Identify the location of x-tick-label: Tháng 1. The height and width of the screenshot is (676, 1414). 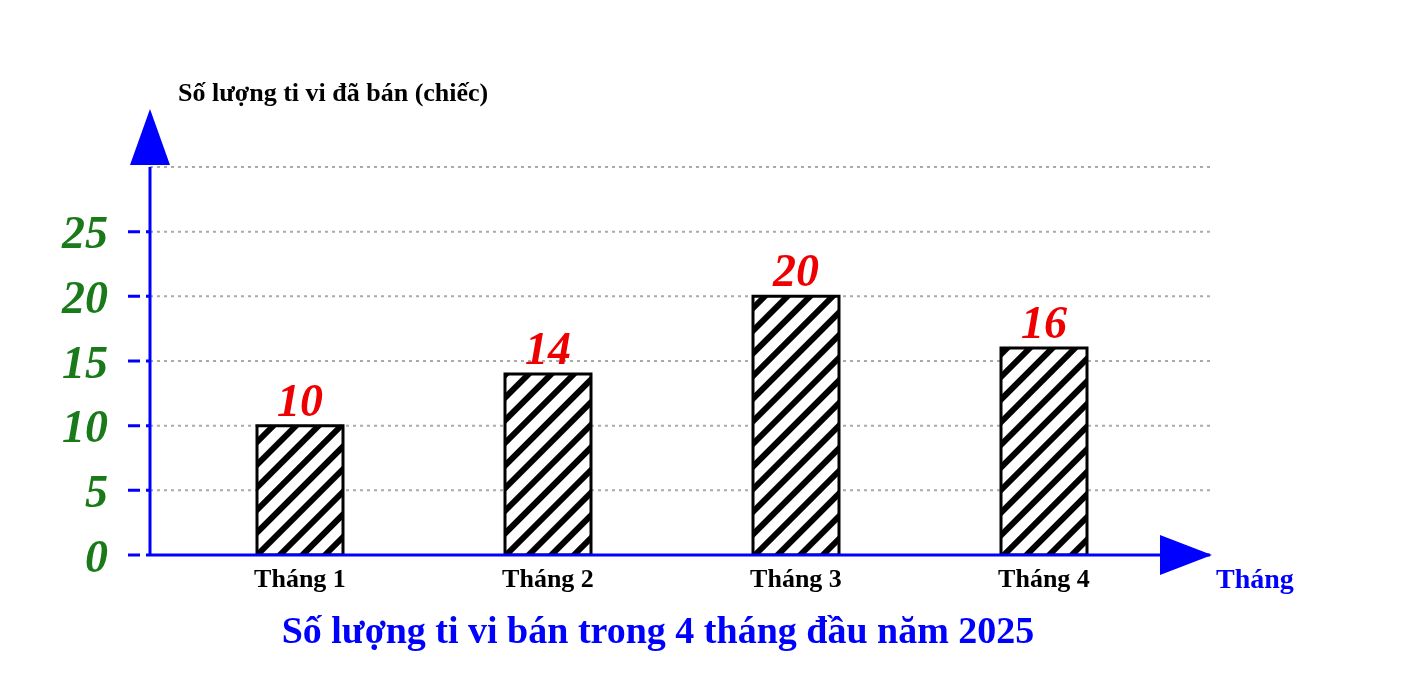
(300, 578).